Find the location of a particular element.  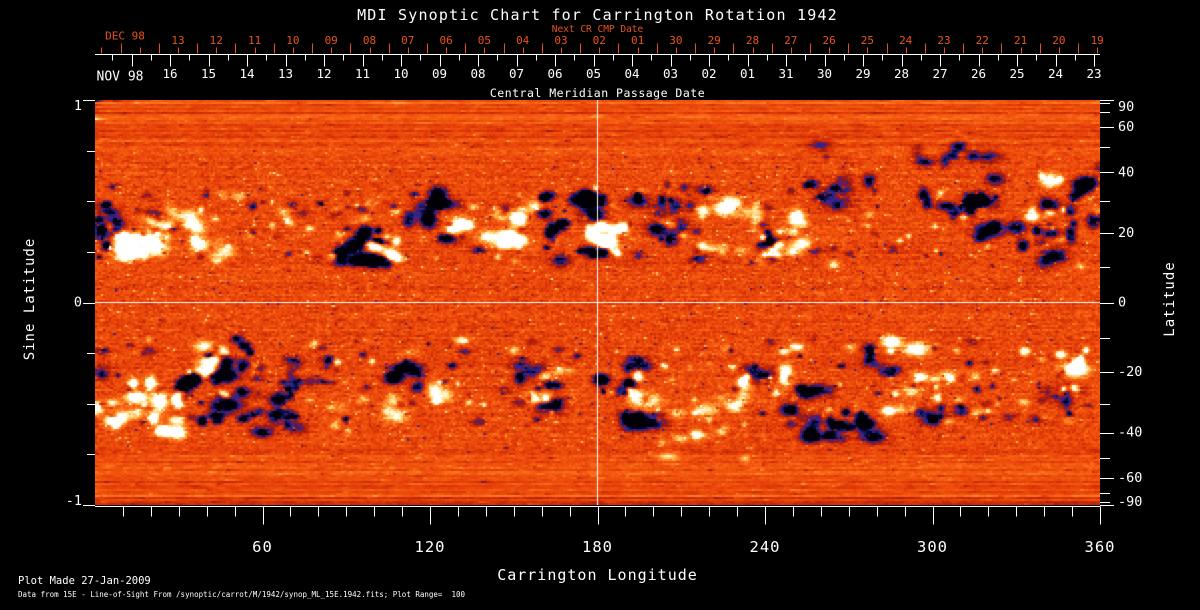

tick-label: 19 is located at coordinates (1097, 40).